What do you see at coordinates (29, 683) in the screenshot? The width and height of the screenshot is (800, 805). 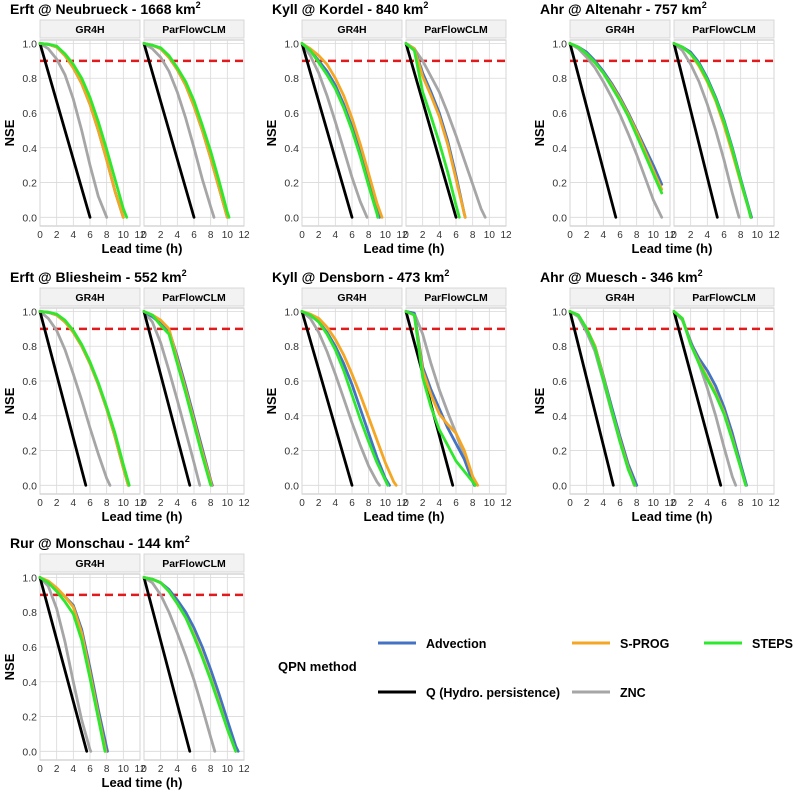 I see `y-tick-label: 0.4` at bounding box center [29, 683].